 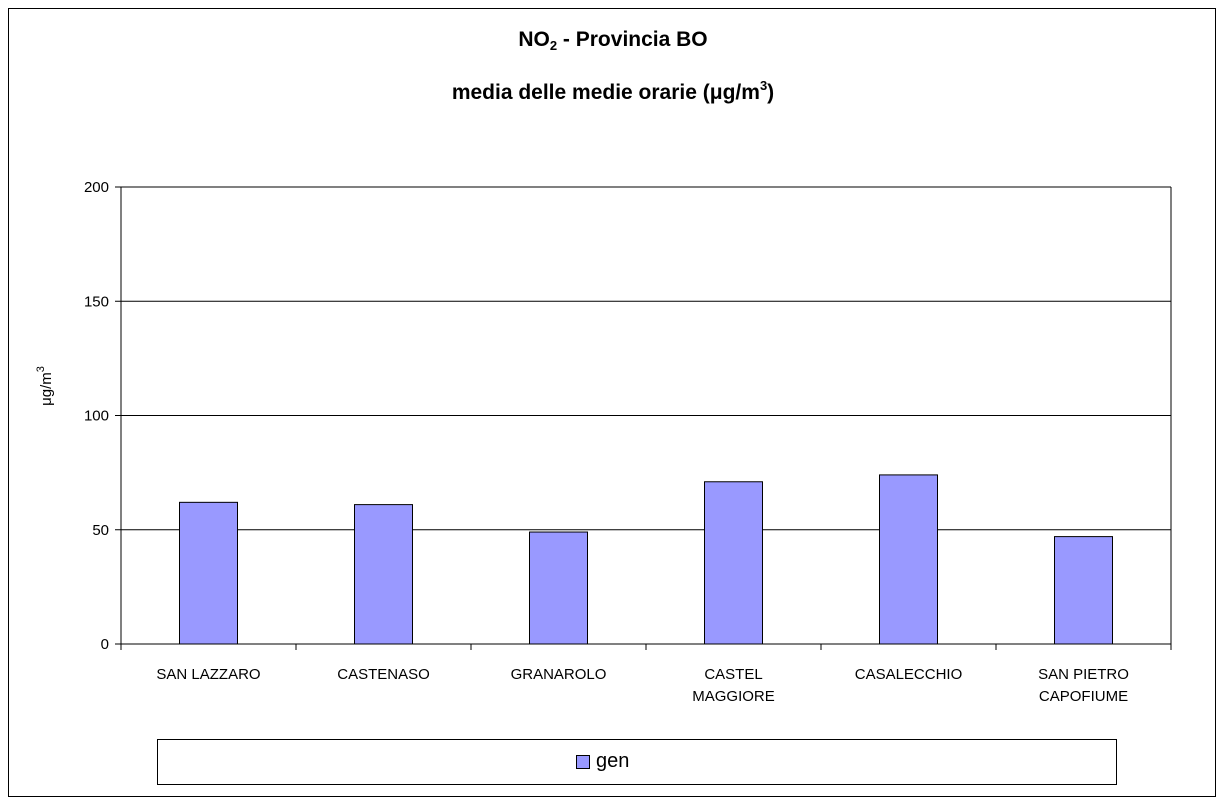 I want to click on y-tick-label: 50, so click(x=100, y=530).